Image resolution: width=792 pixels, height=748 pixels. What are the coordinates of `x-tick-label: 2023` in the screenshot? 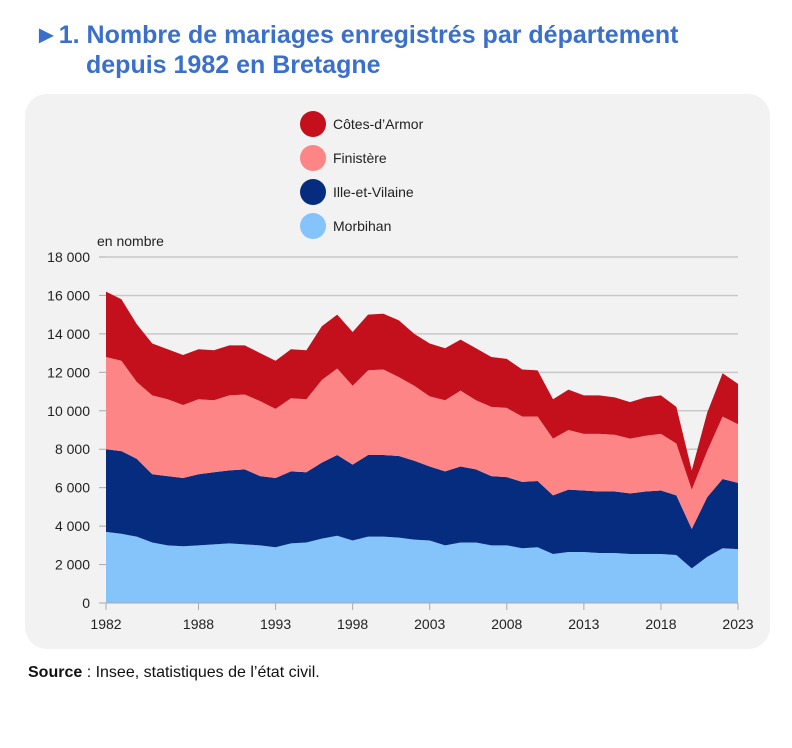 It's located at (737, 624).